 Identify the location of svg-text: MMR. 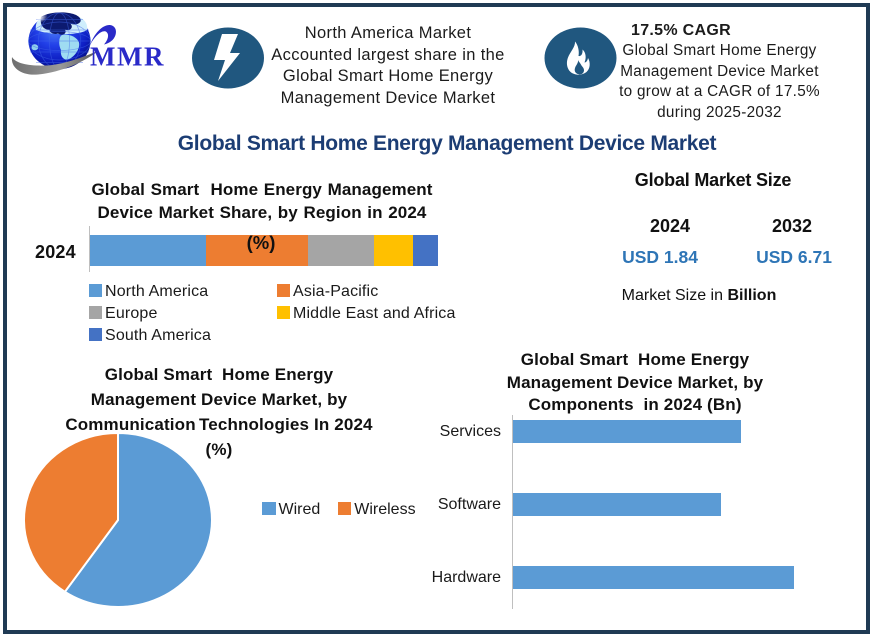
(127, 57).